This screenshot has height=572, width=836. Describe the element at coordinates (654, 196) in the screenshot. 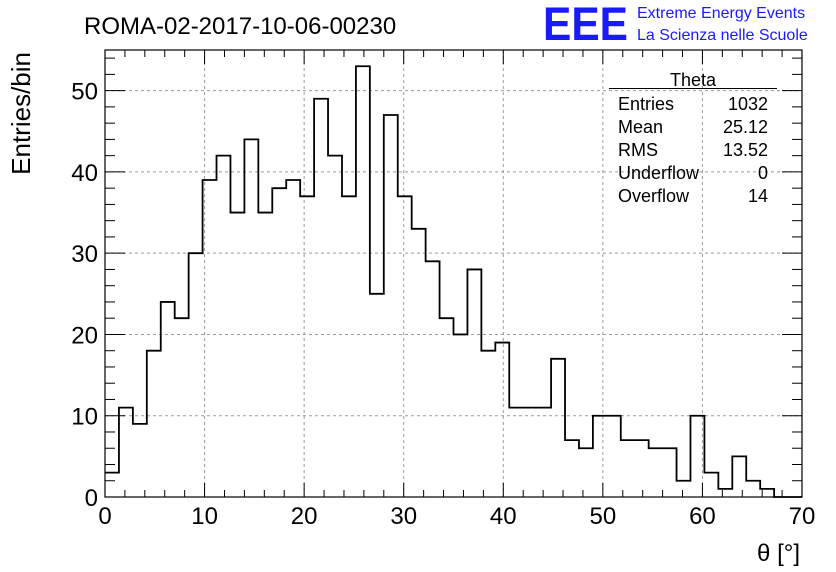

I see `stats-label: Overflow` at that location.